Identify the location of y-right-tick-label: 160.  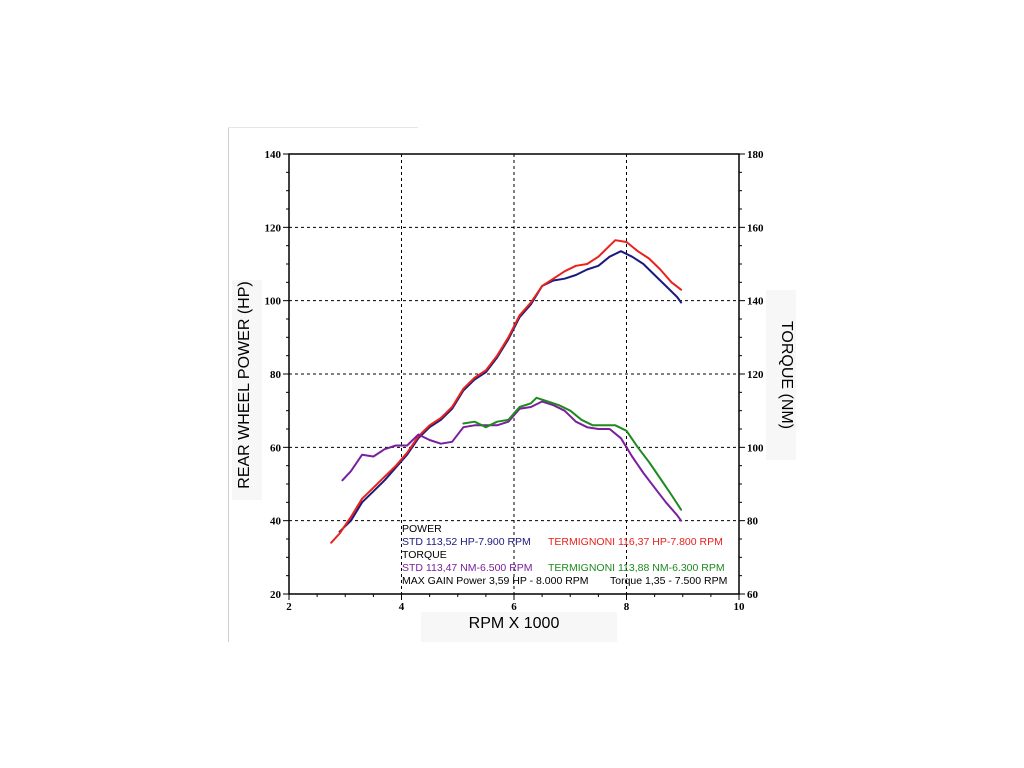
(755, 228).